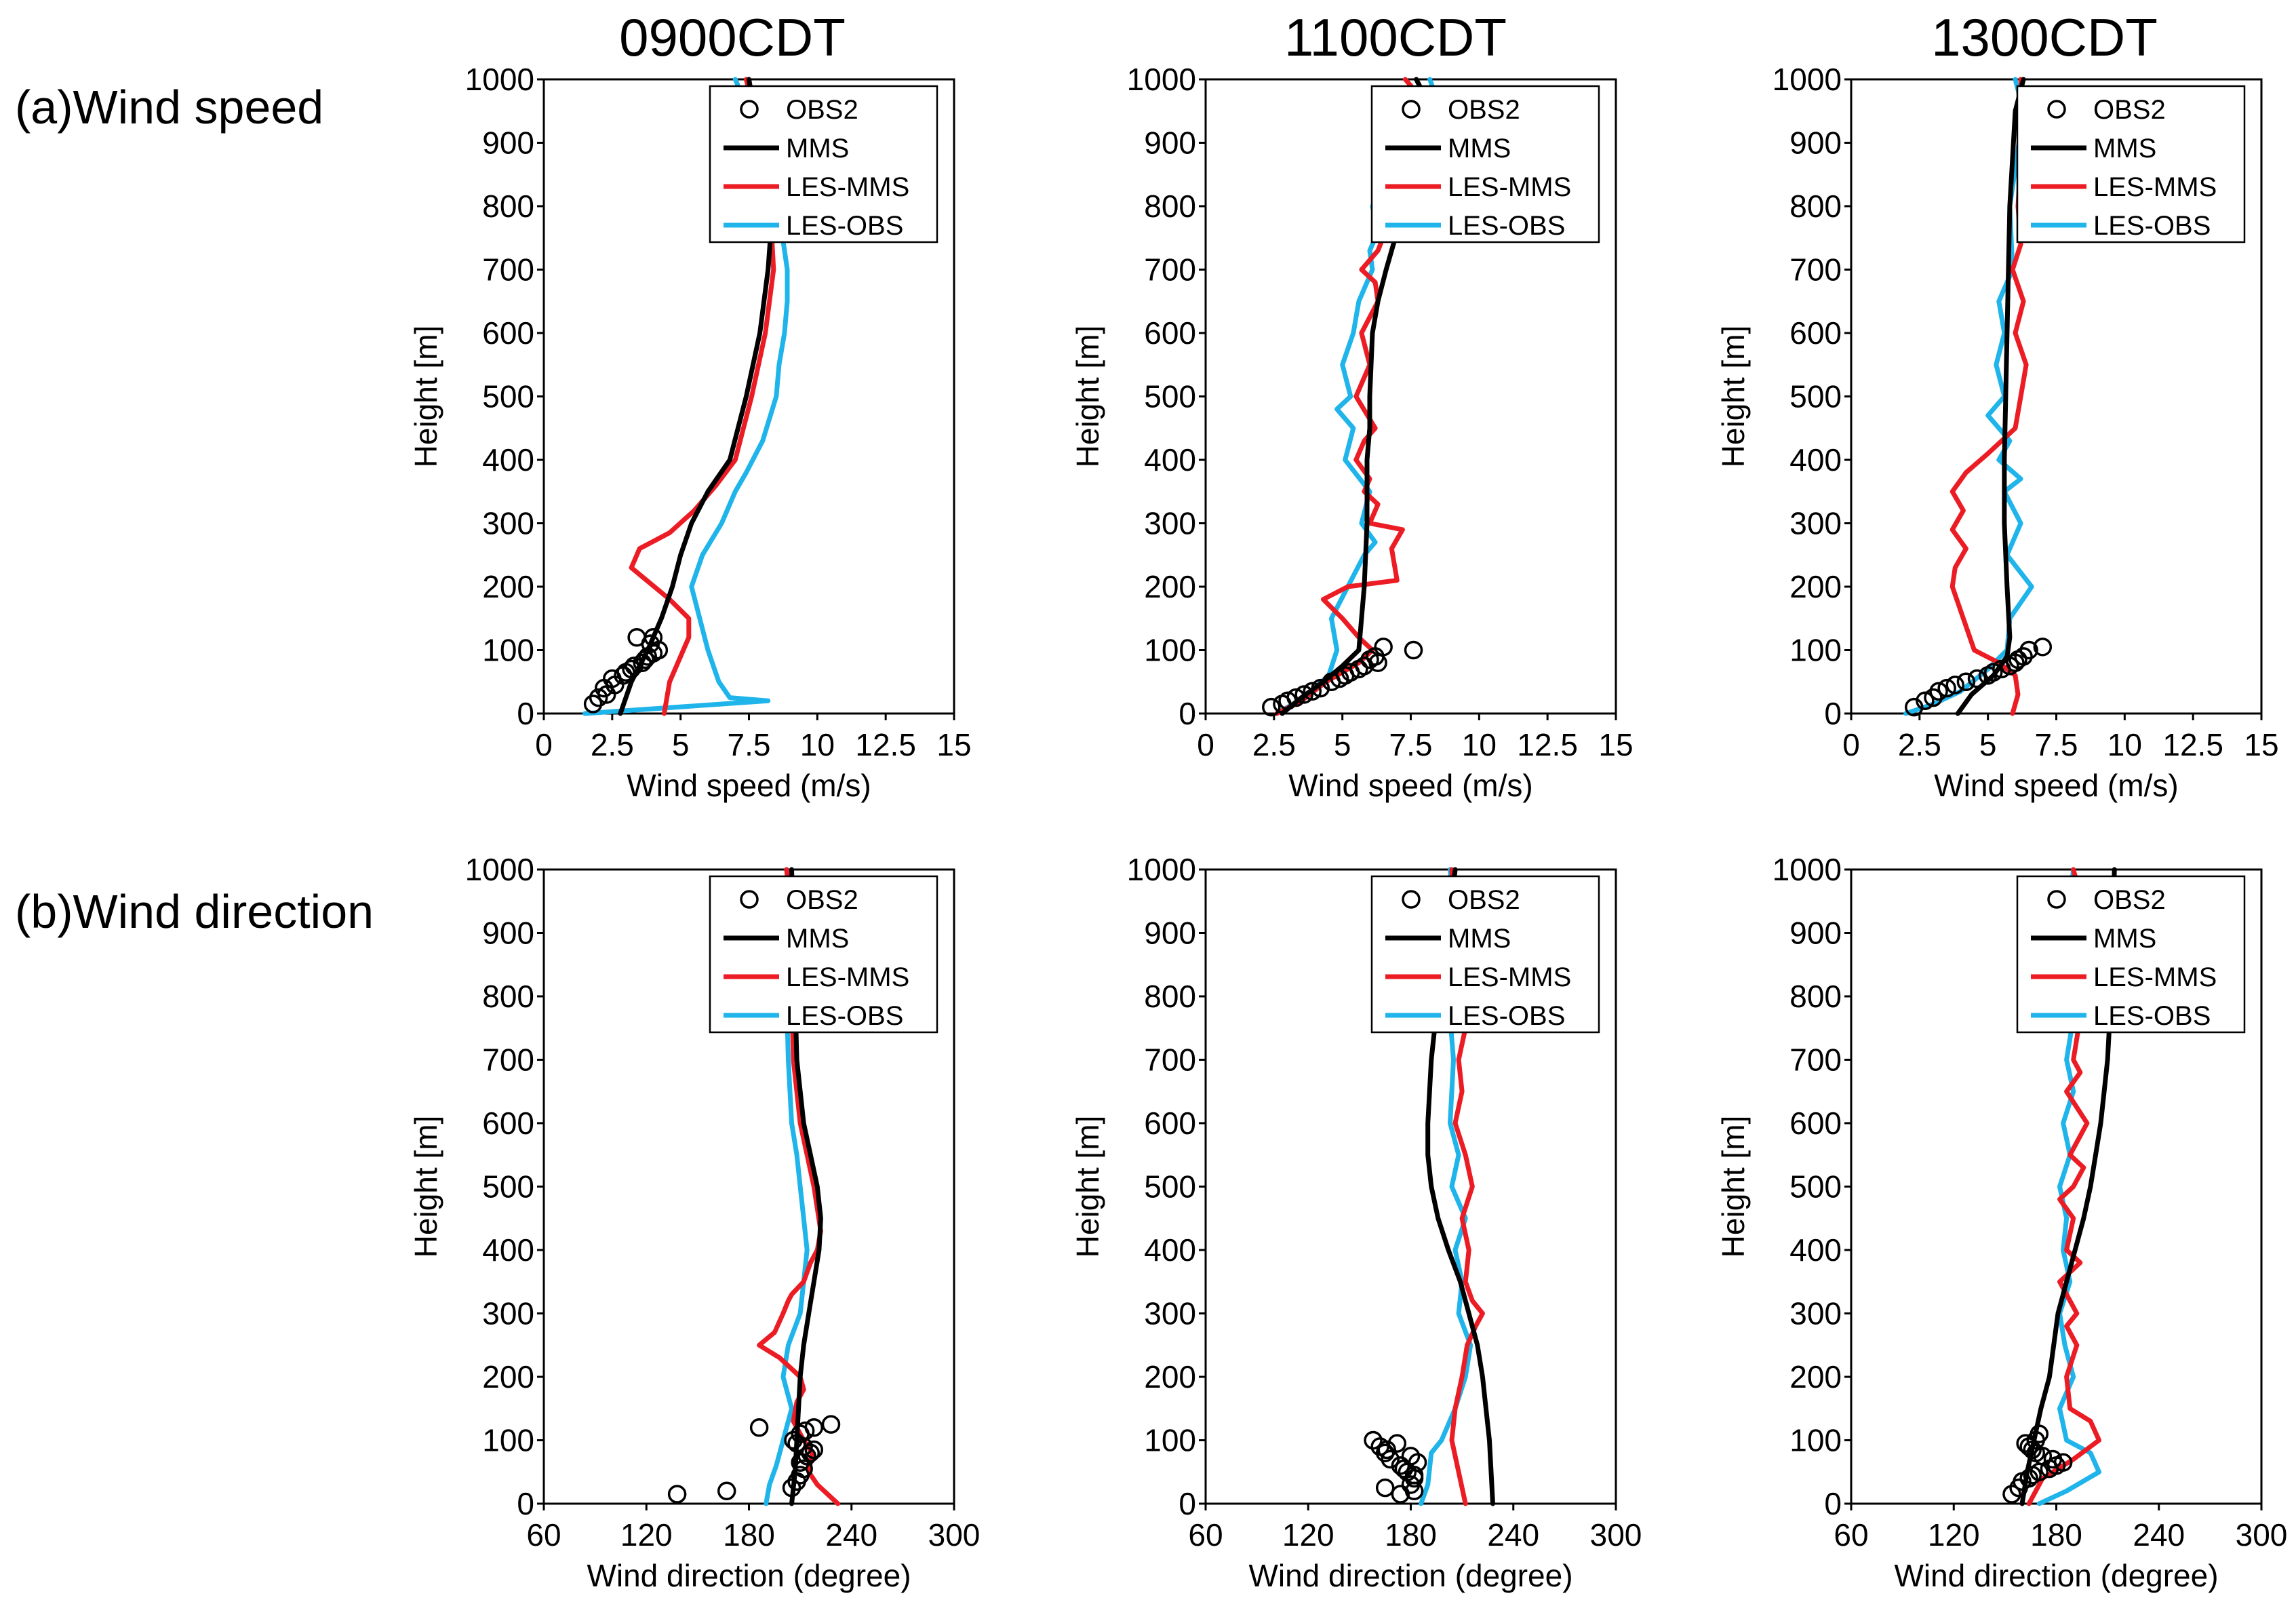 The width and height of the screenshot is (2296, 1621). Describe the element at coordinates (1170, 270) in the screenshot. I see `y-tick-label: 700` at that location.